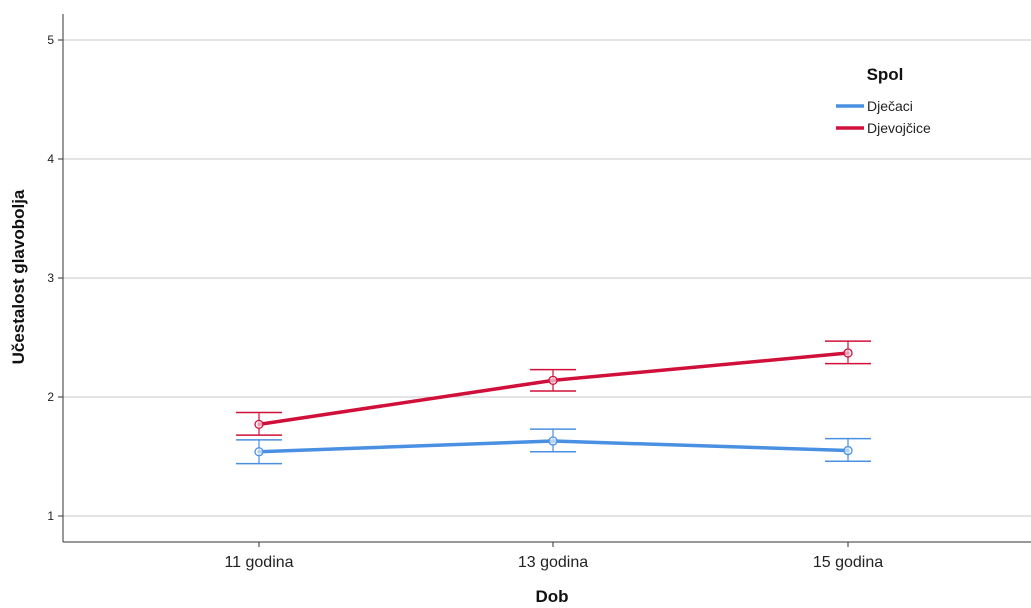 The image size is (1031, 608). Describe the element at coordinates (551, 596) in the screenshot. I see `x-axis-title: Dob` at that location.